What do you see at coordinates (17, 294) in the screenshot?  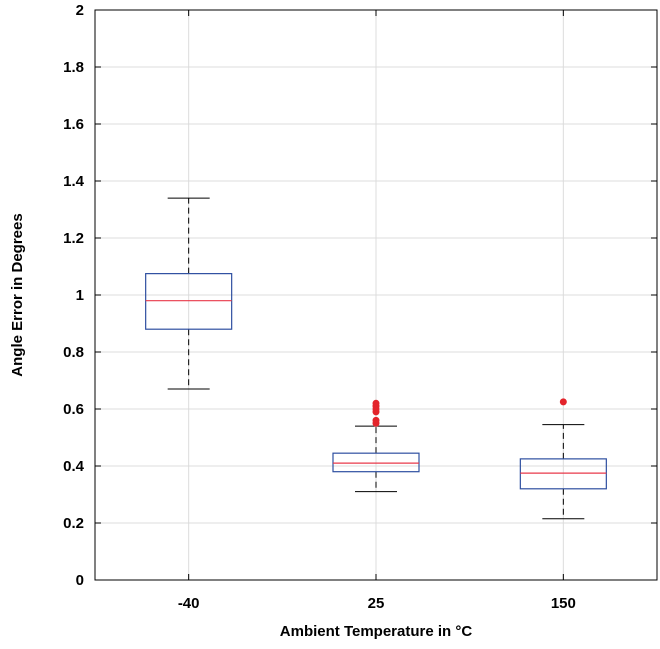 I see `y-axis-label: Angle Error in Degrees` at bounding box center [17, 294].